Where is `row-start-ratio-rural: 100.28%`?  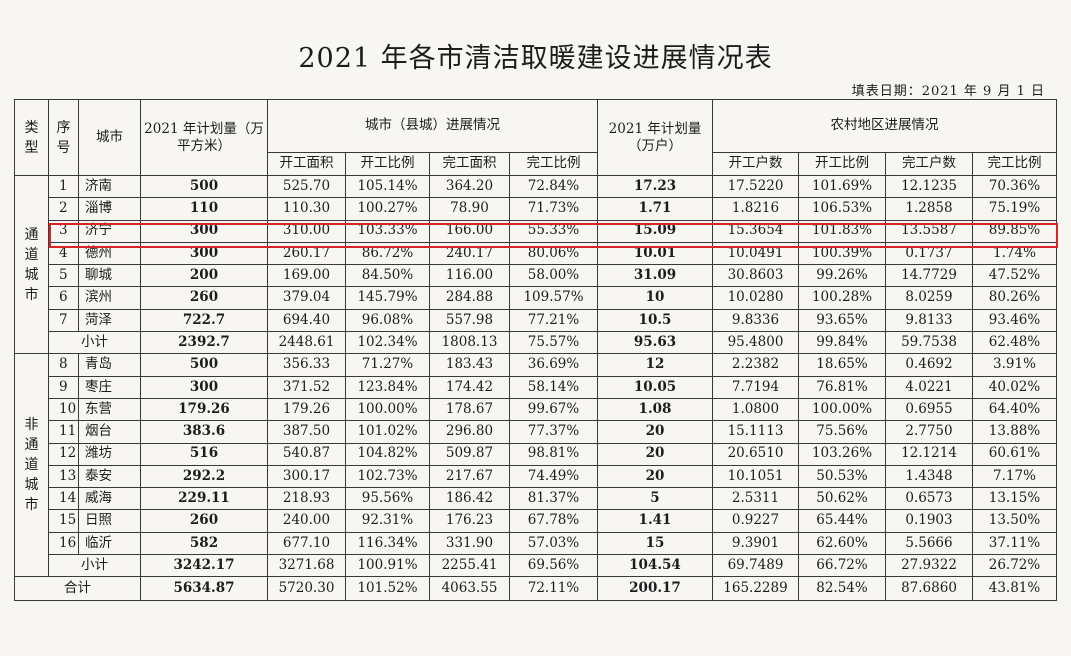
row-start-ratio-rural: 100.28% is located at coordinates (842, 298).